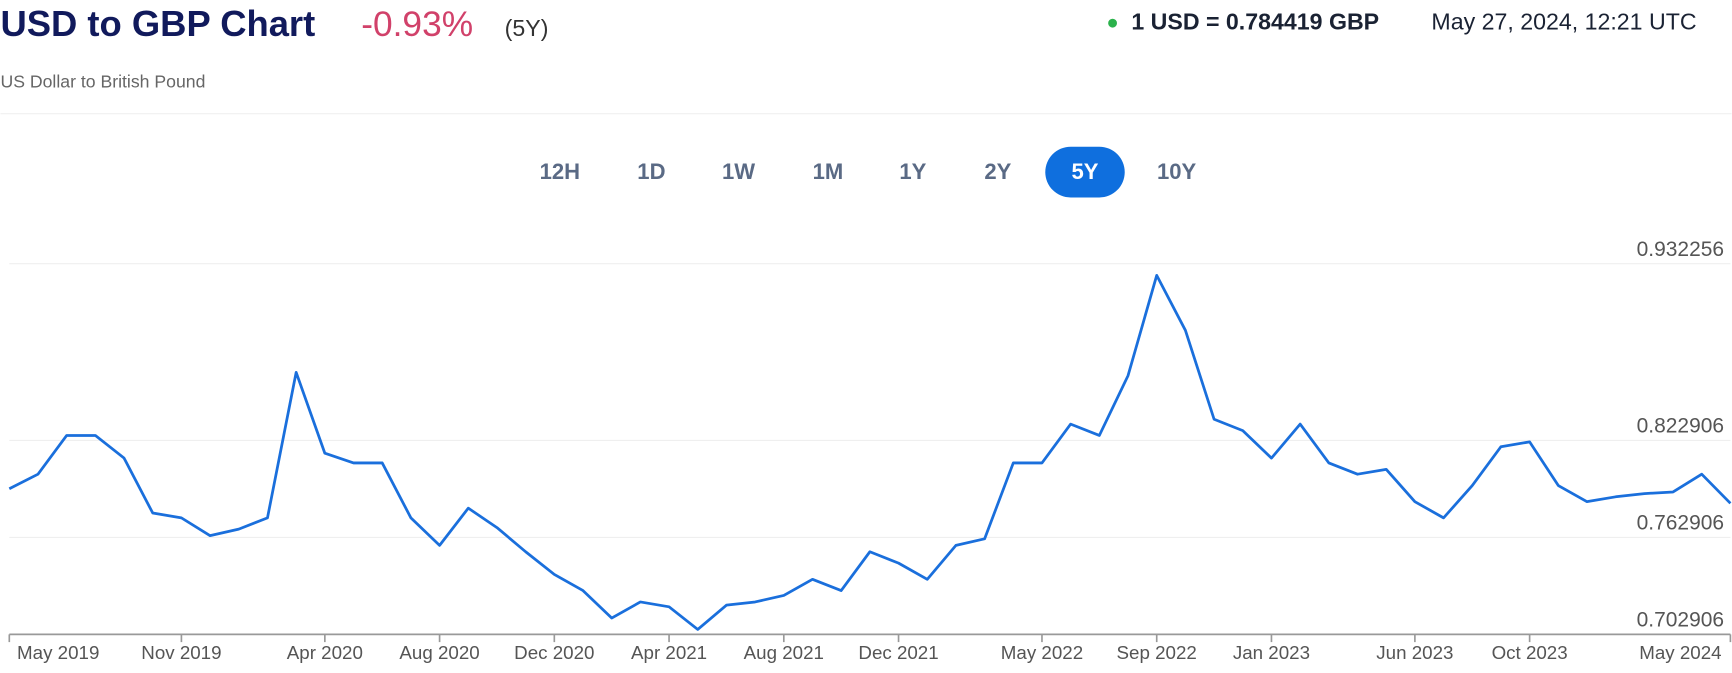  What do you see at coordinates (1563, 21) in the screenshot?
I see `timestamp: May 27, 2024, 12:21 UTC` at bounding box center [1563, 21].